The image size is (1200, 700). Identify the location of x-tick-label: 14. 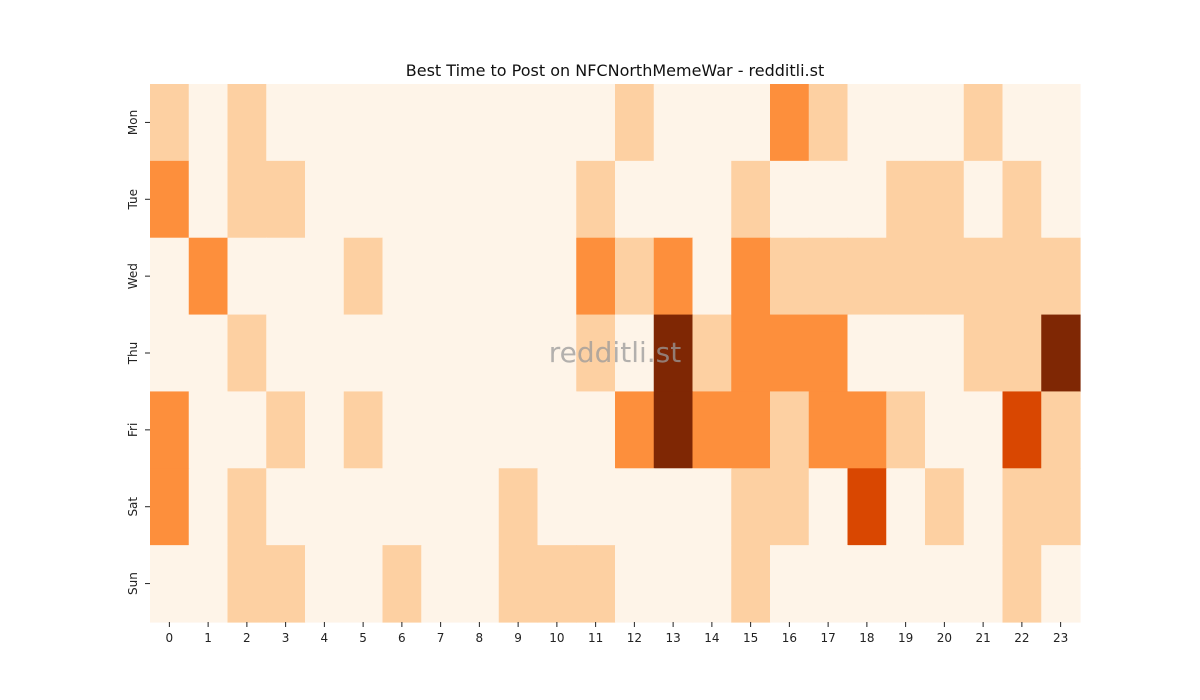
(711, 638).